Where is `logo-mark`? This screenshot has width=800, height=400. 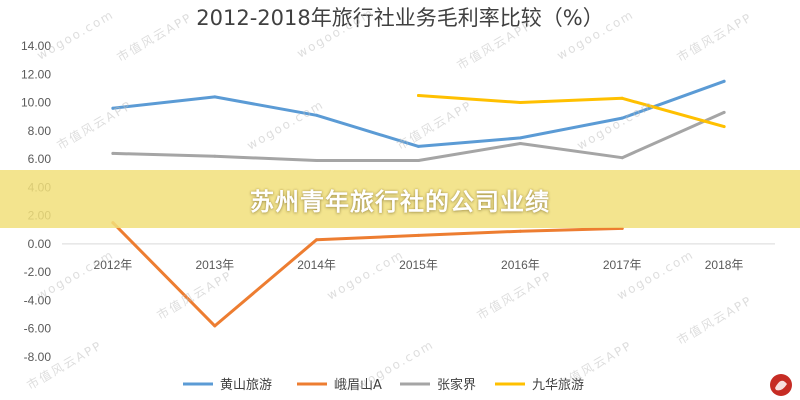
logo-mark is located at coordinates (781, 385).